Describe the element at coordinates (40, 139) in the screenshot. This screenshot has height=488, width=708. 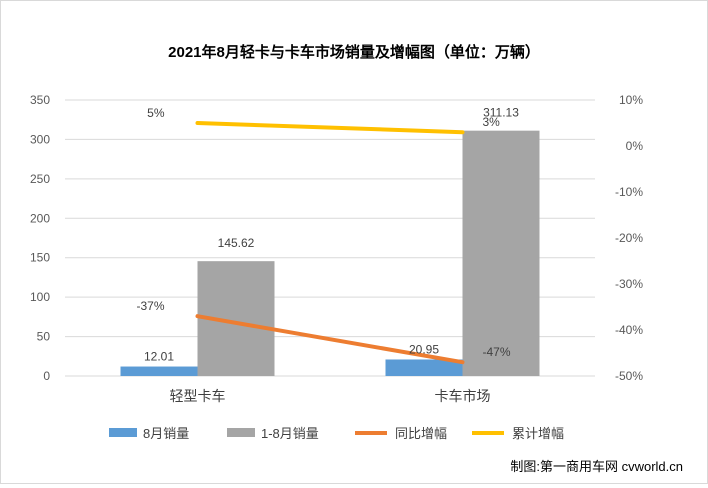
I see `left-axis-tick-label: 300` at that location.